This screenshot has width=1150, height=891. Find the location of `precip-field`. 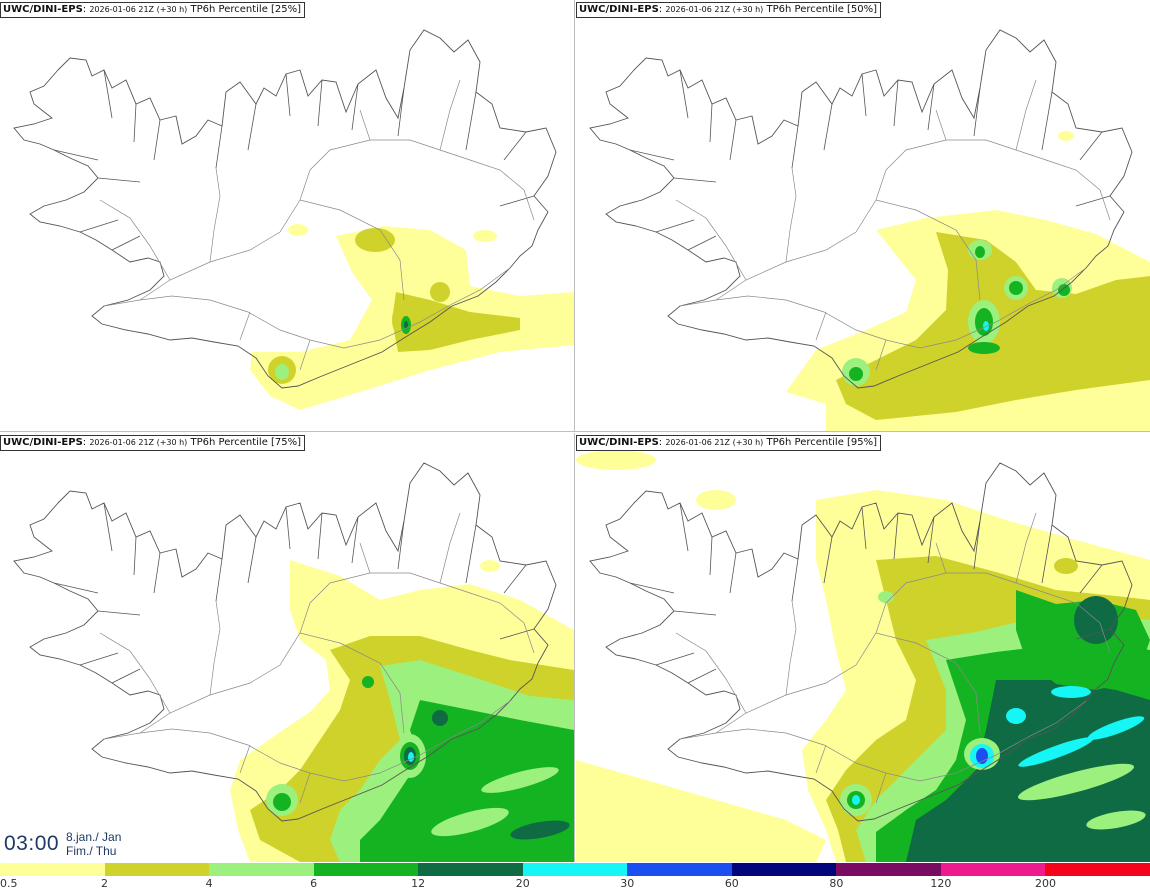

precip-field is located at coordinates (968, 281).